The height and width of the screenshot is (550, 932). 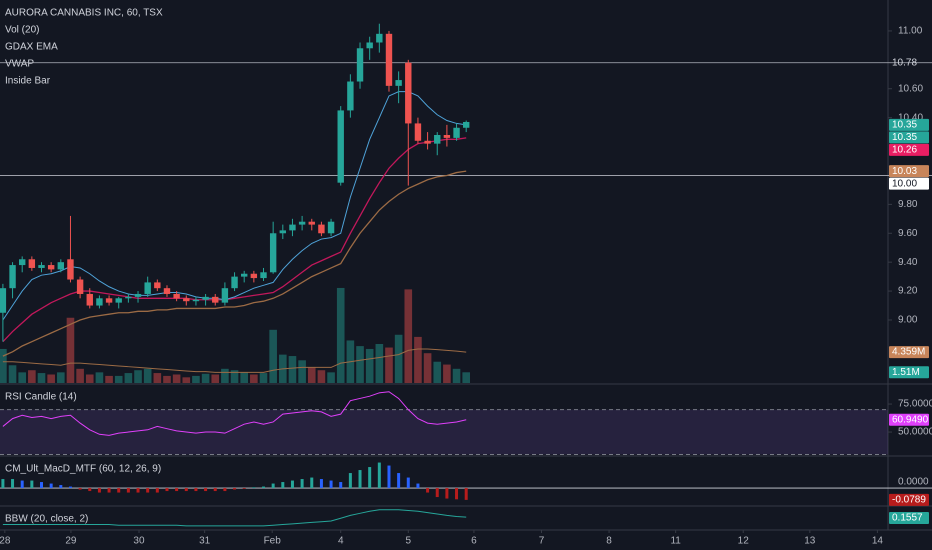 What do you see at coordinates (341, 541) in the screenshot?
I see `x-tick-label: 4` at bounding box center [341, 541].